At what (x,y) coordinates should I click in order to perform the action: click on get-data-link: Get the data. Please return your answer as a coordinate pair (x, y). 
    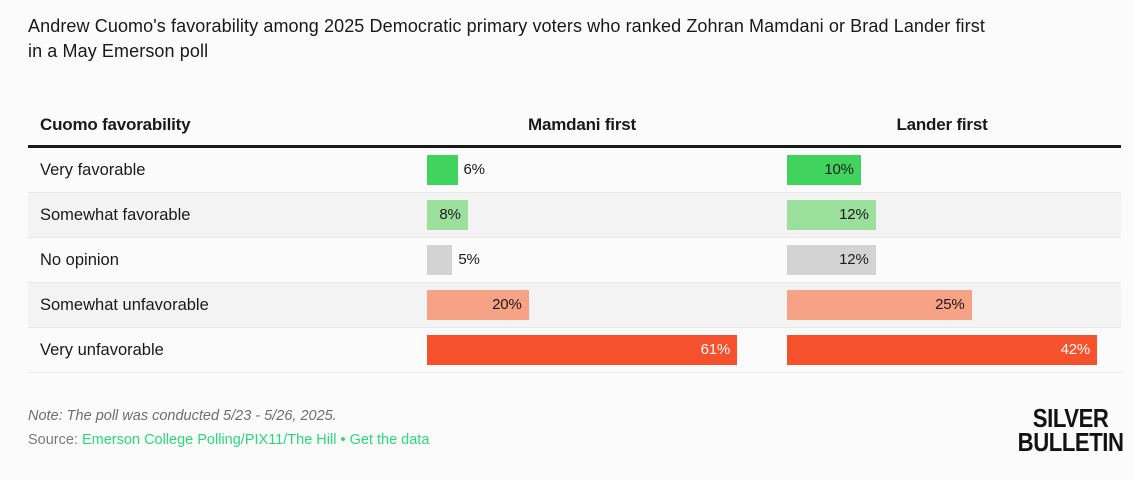
    Looking at the image, I should click on (389, 440).